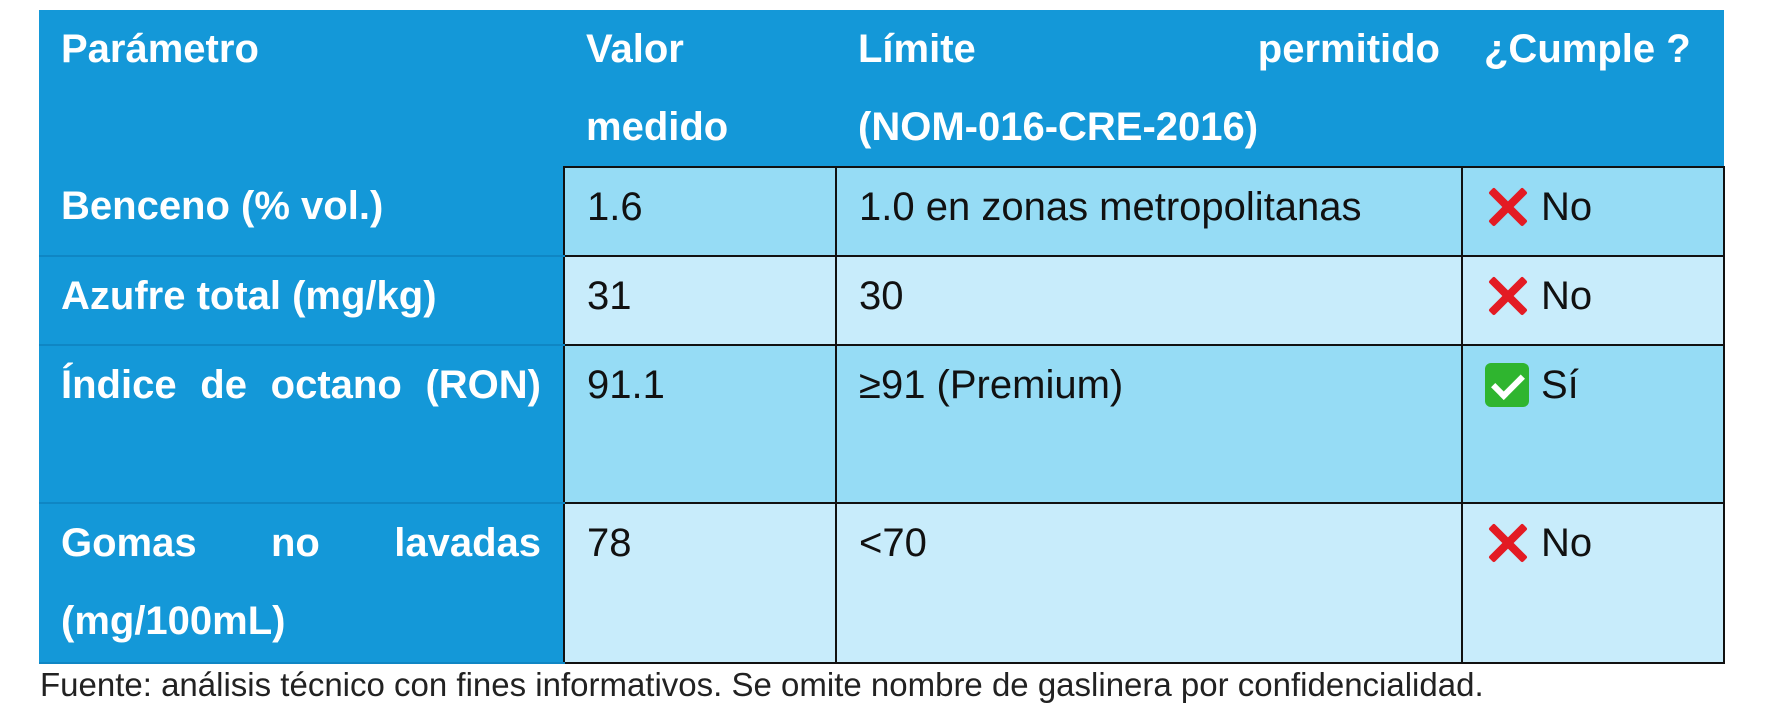 The height and width of the screenshot is (709, 1766). What do you see at coordinates (301, 88) in the screenshot?
I see `header-parametro: Parámetro` at bounding box center [301, 88].